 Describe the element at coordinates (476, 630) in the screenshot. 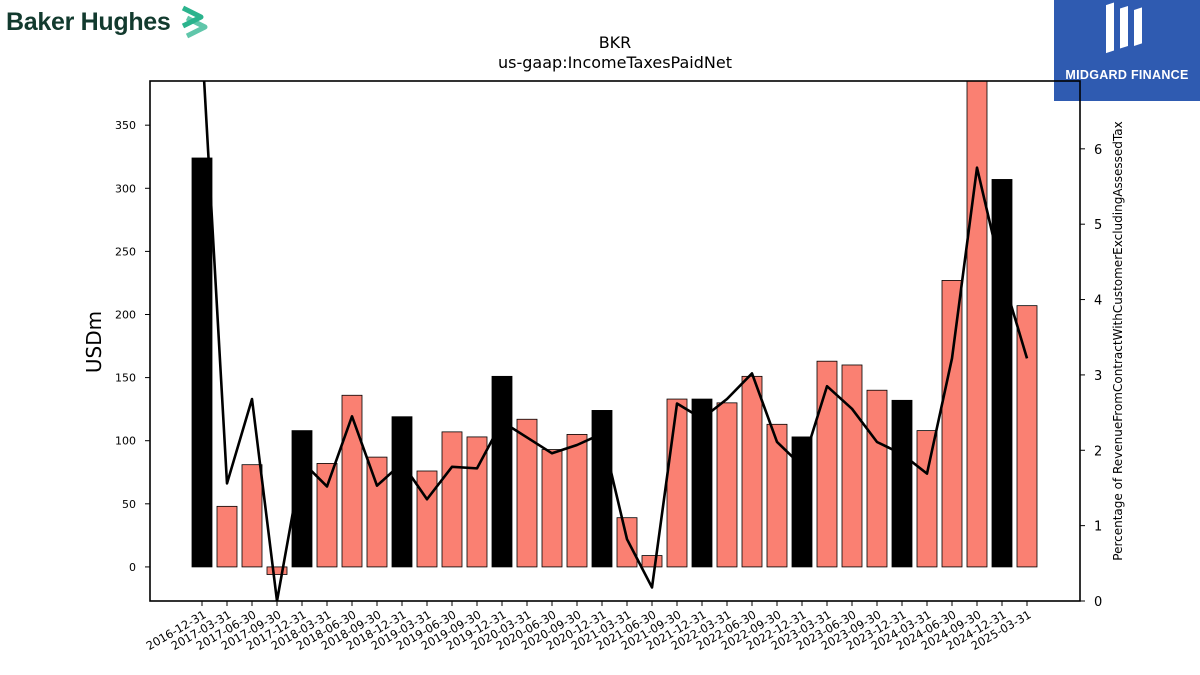

I see `x-tick-label: 2019-12-31` at that location.